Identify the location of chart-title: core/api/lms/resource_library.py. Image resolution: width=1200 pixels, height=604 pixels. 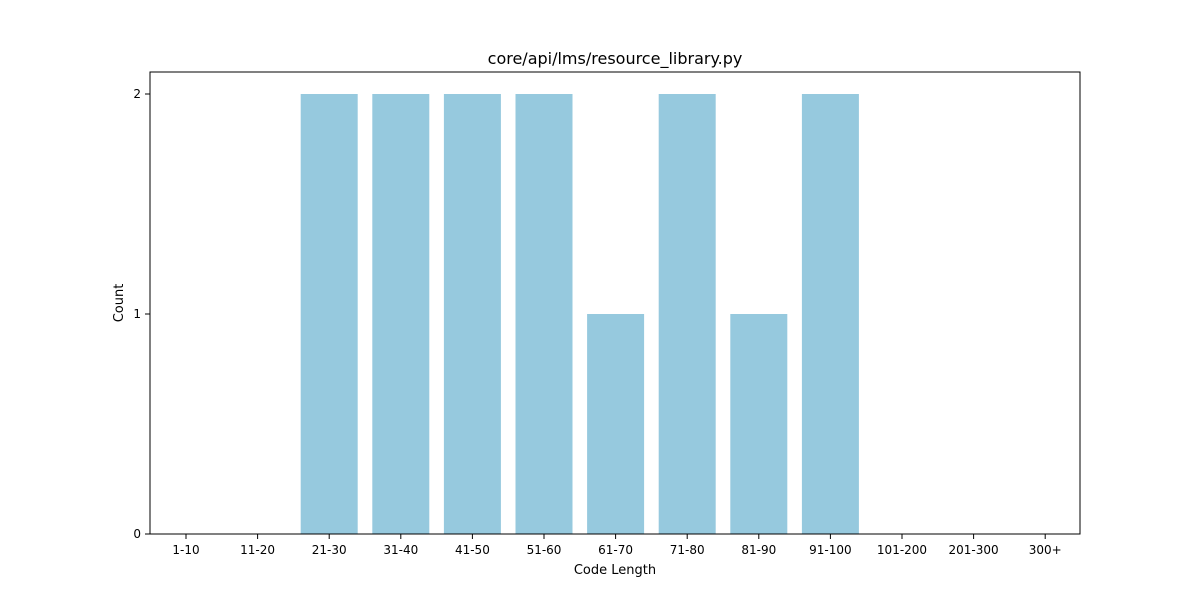
(615, 59).